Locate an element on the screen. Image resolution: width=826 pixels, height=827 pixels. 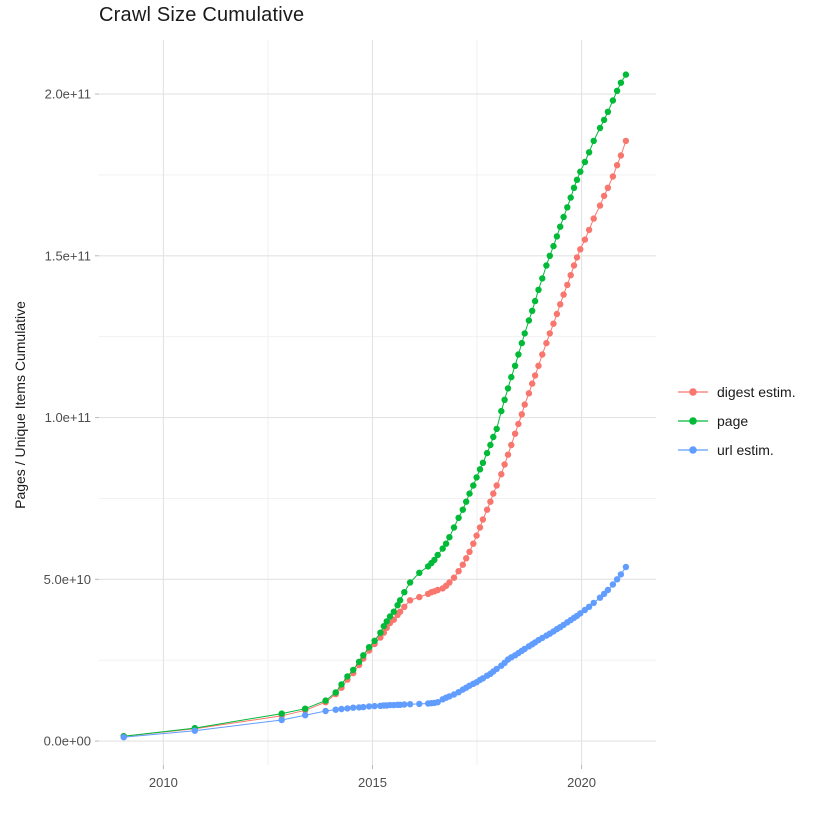
x-axis-tick-labels: 2010 2015 2020 is located at coordinates (372, 782).